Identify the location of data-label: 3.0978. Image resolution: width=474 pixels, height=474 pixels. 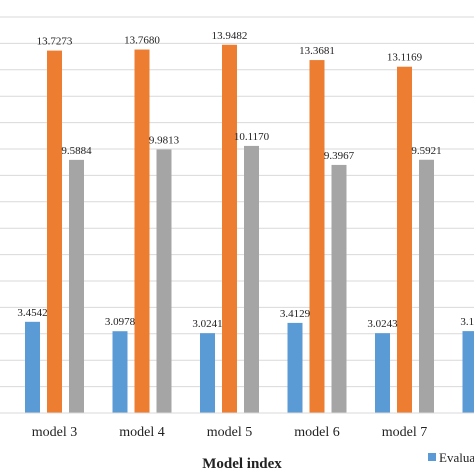
(120, 322).